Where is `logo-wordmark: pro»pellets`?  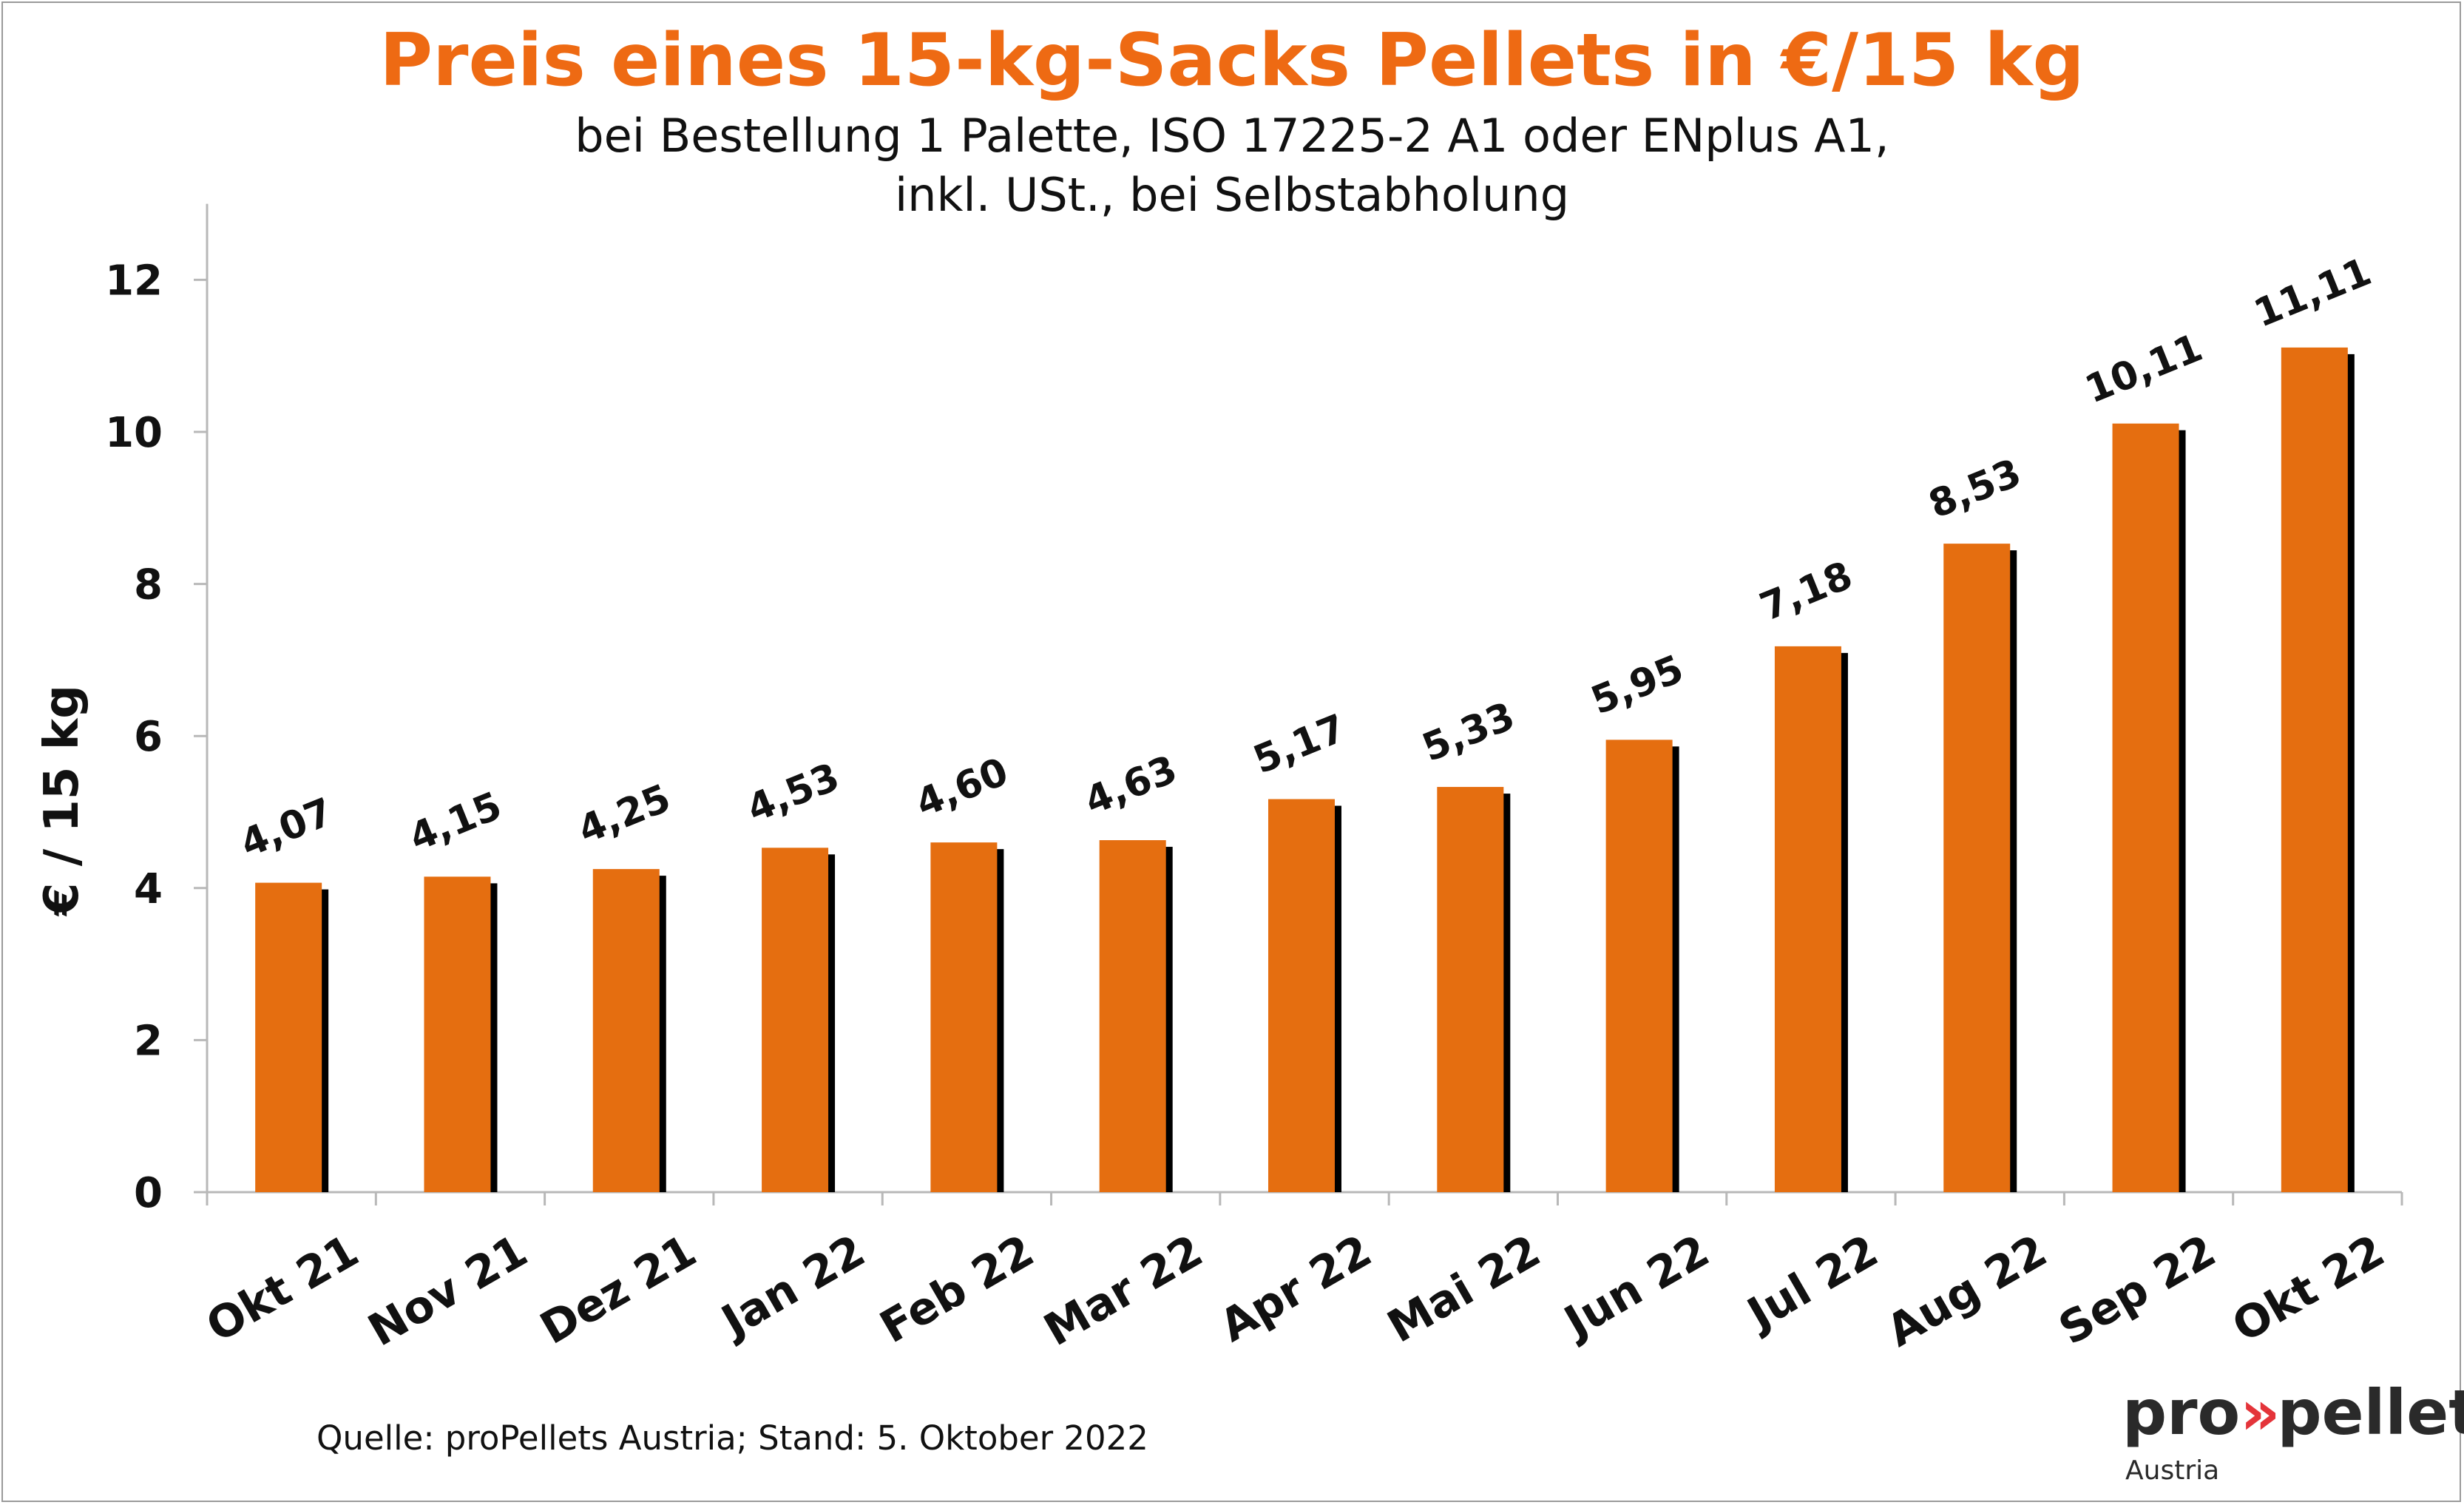 logo-wordmark: pro»pellets is located at coordinates (2293, 1413).